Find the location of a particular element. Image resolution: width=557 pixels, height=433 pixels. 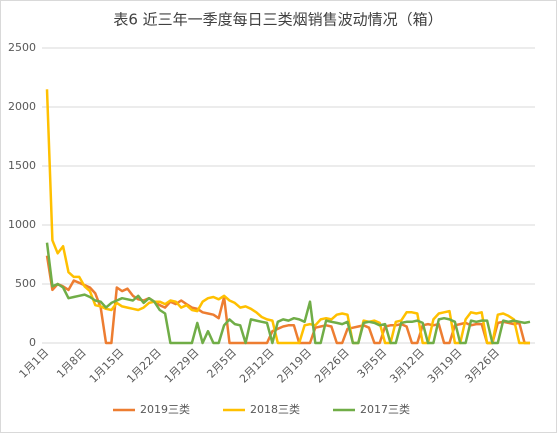

legend-label: 2017三类 is located at coordinates (385, 409).